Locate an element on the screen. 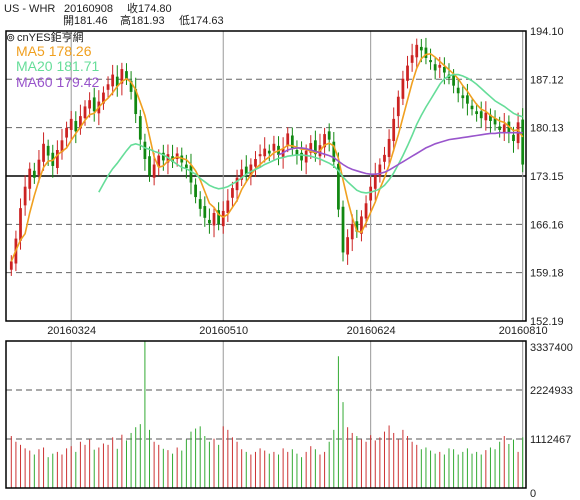 This screenshot has width=580, height=500. price-y-tick: 180.13 is located at coordinates (547, 129).